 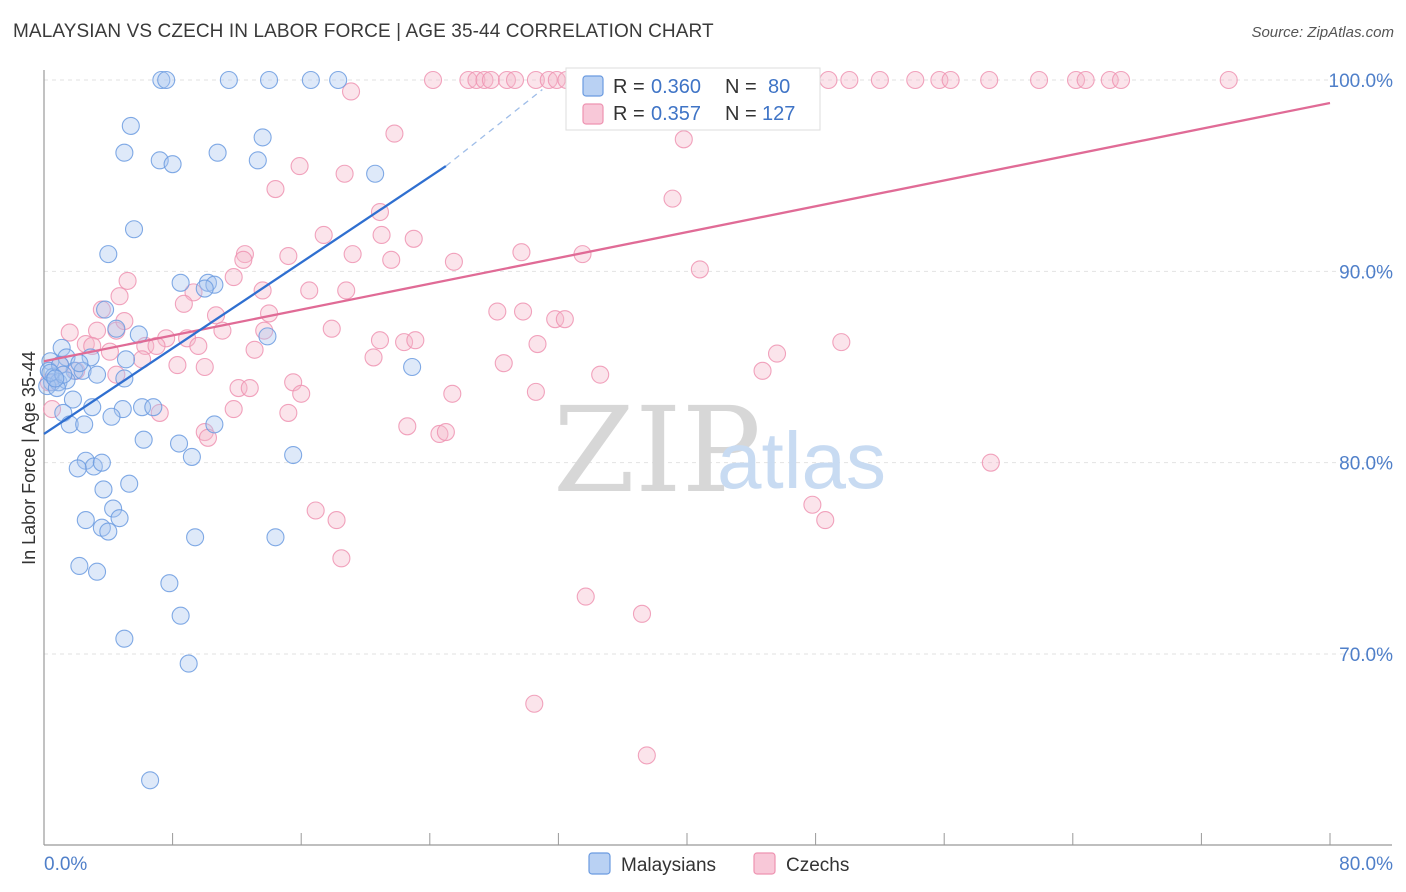 What do you see at coordinates (718, 864) in the screenshot?
I see `series-legend: Malaysians Czechs` at bounding box center [718, 864].